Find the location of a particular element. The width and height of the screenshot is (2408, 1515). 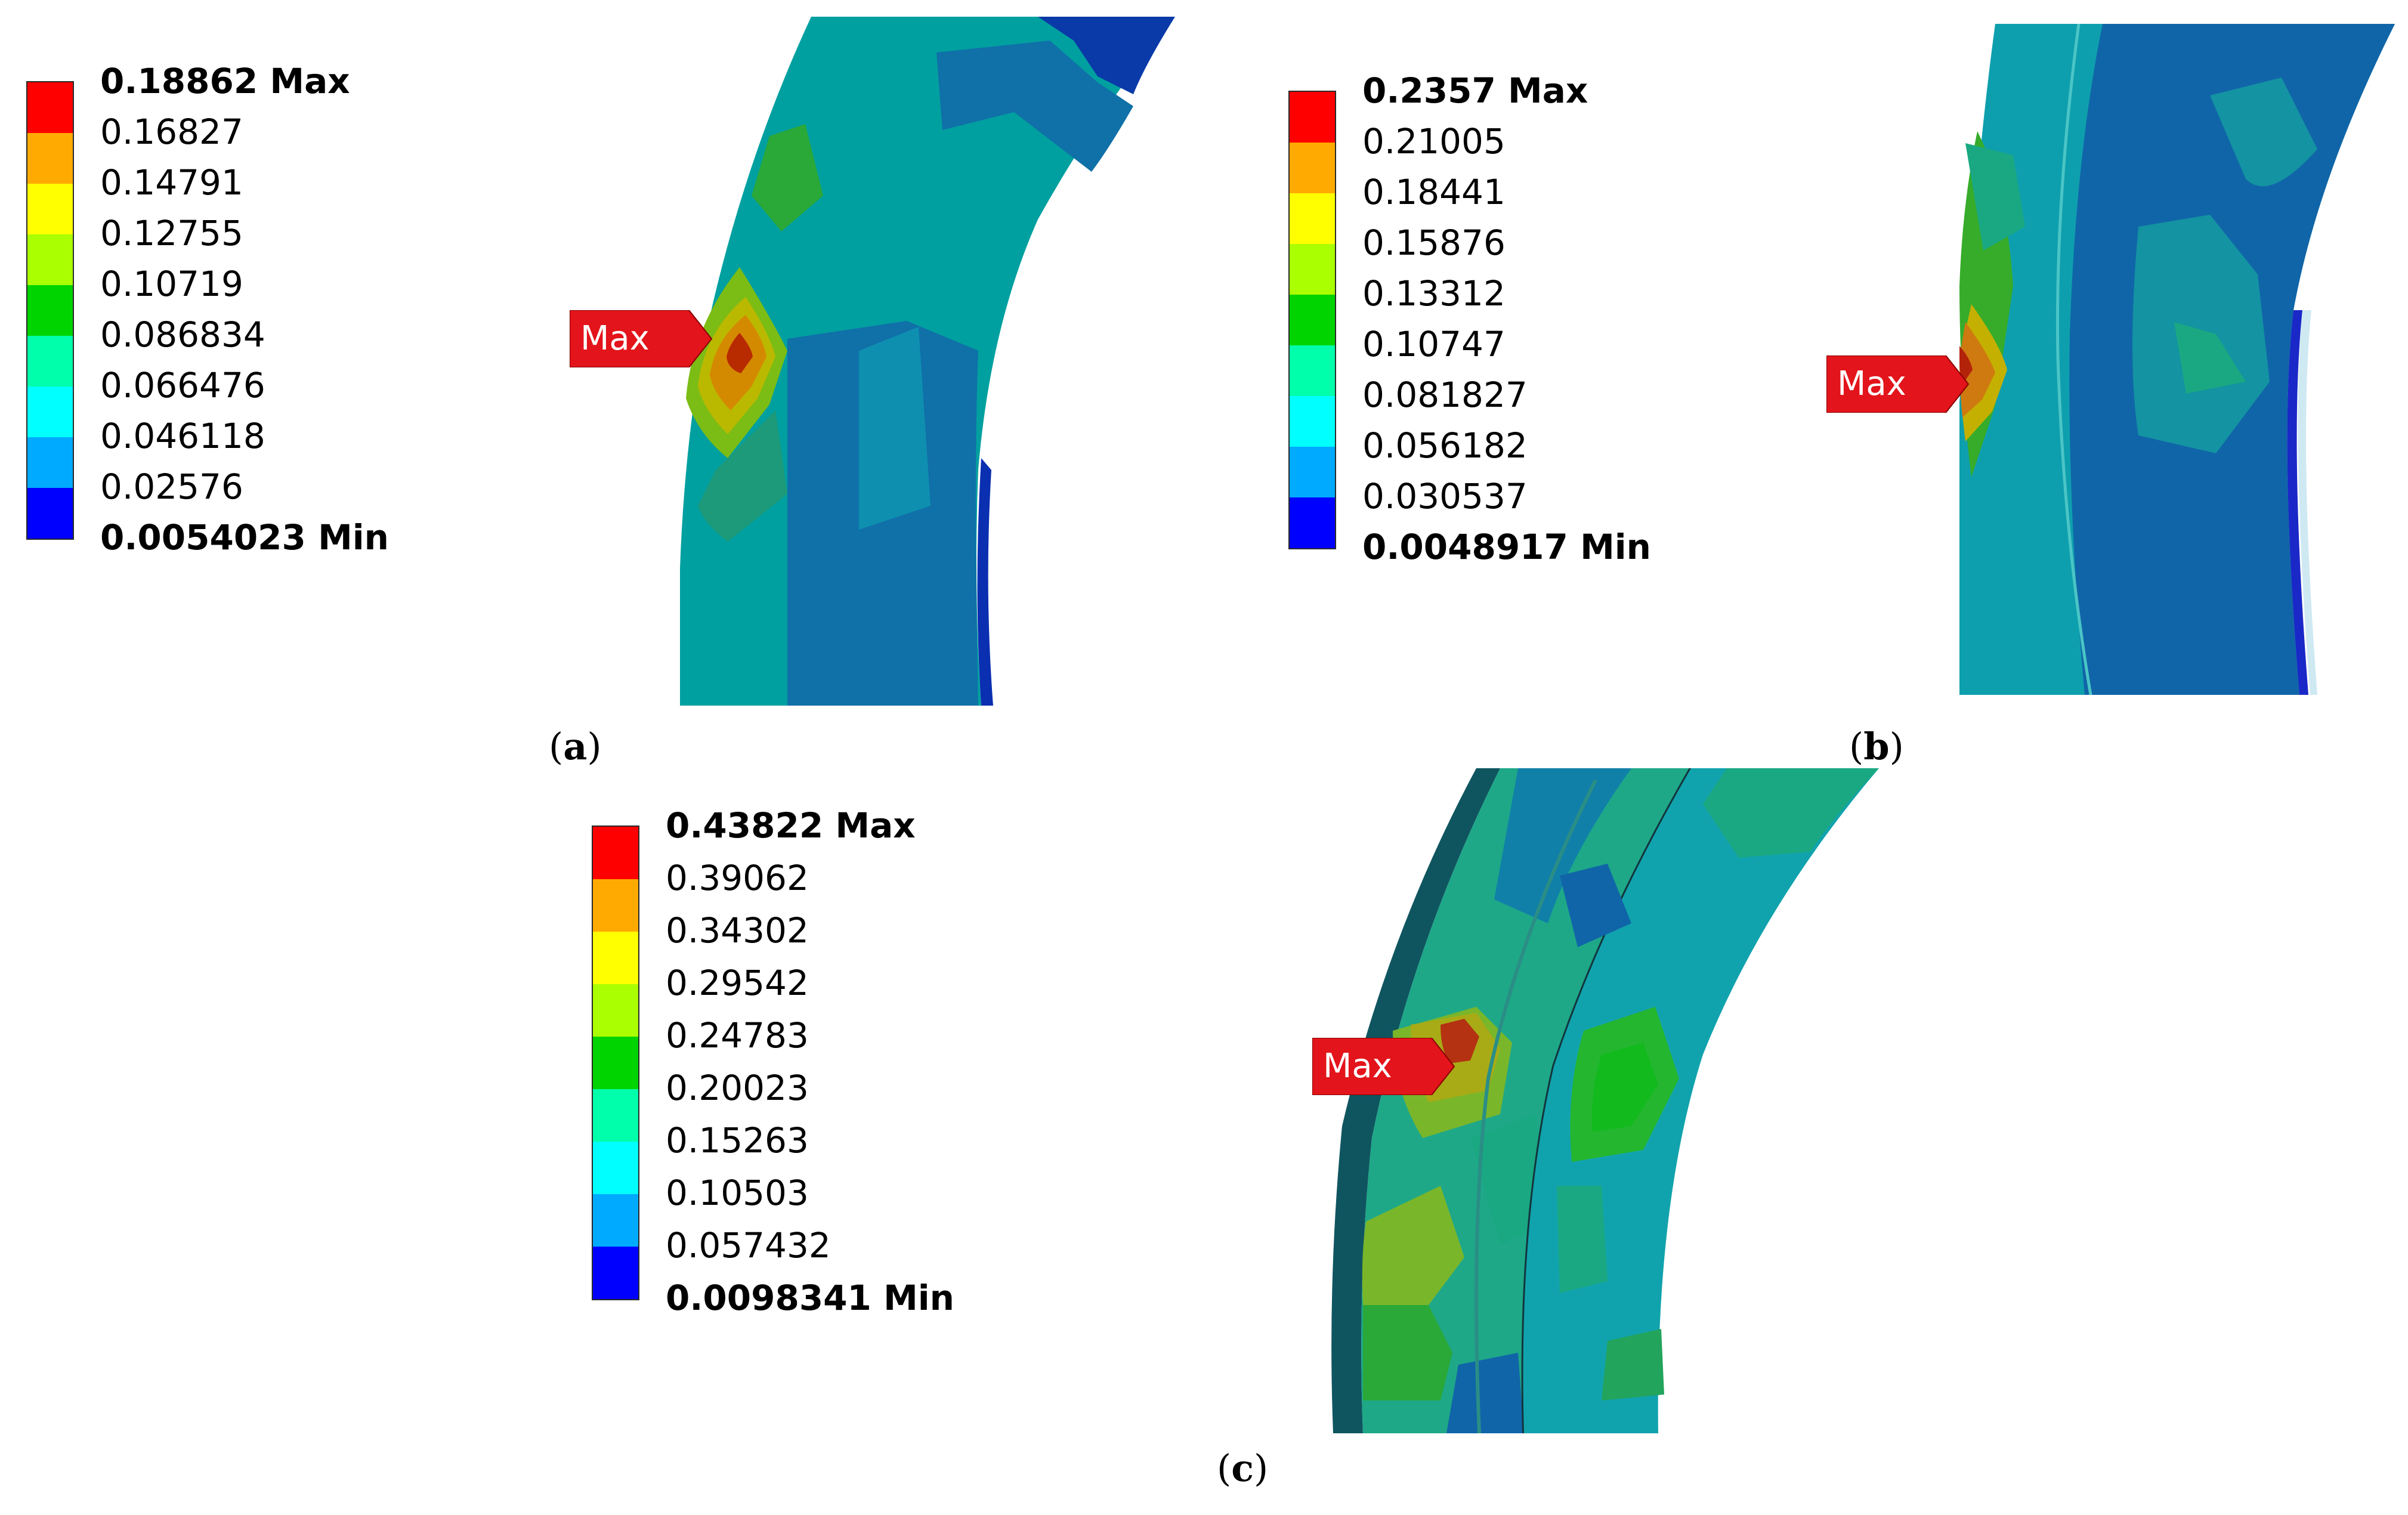

max-marker-b: Max is located at coordinates (1898, 384).